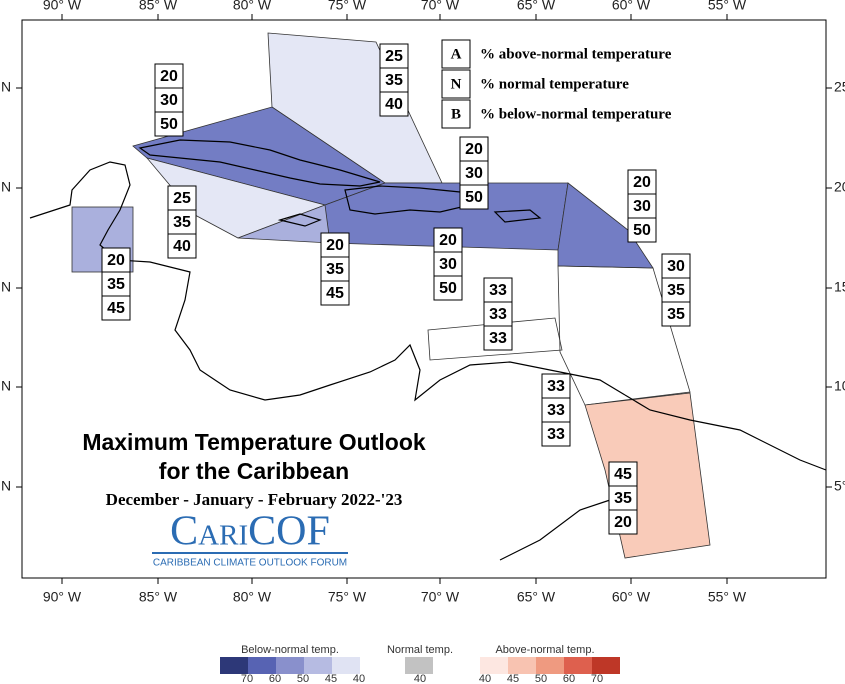 The width and height of the screenshot is (845, 684). What do you see at coordinates (544, 650) in the screenshot?
I see `colorbar-label: Above-normal temp.` at bounding box center [544, 650].